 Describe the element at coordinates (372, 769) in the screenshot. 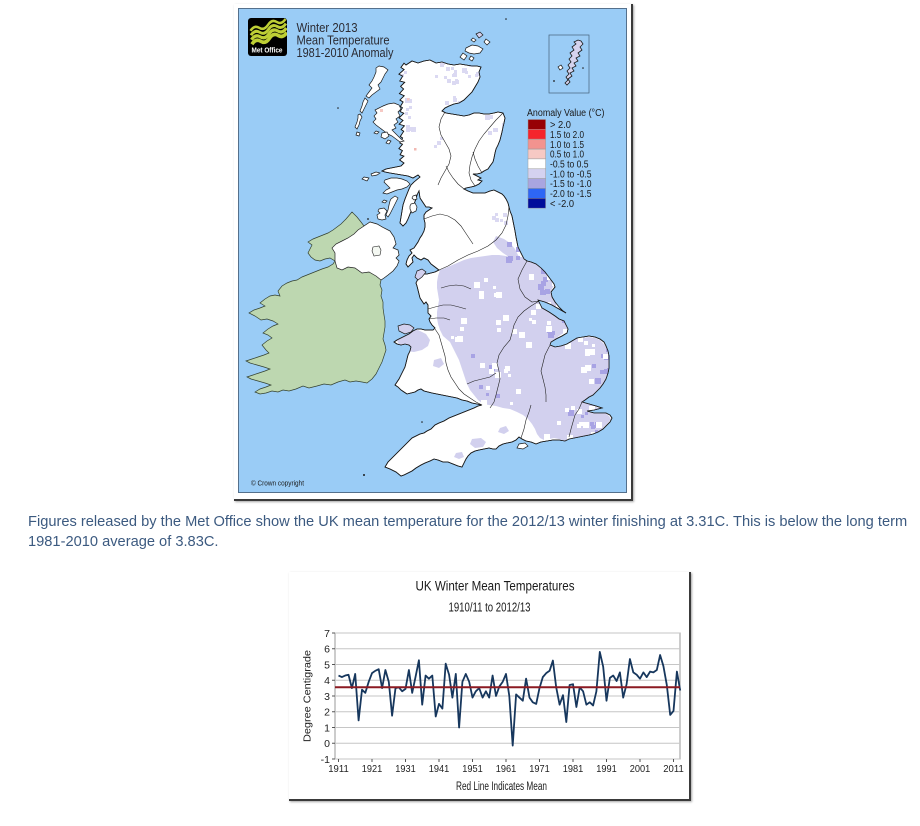

I see `svg-text: 1921` at that location.